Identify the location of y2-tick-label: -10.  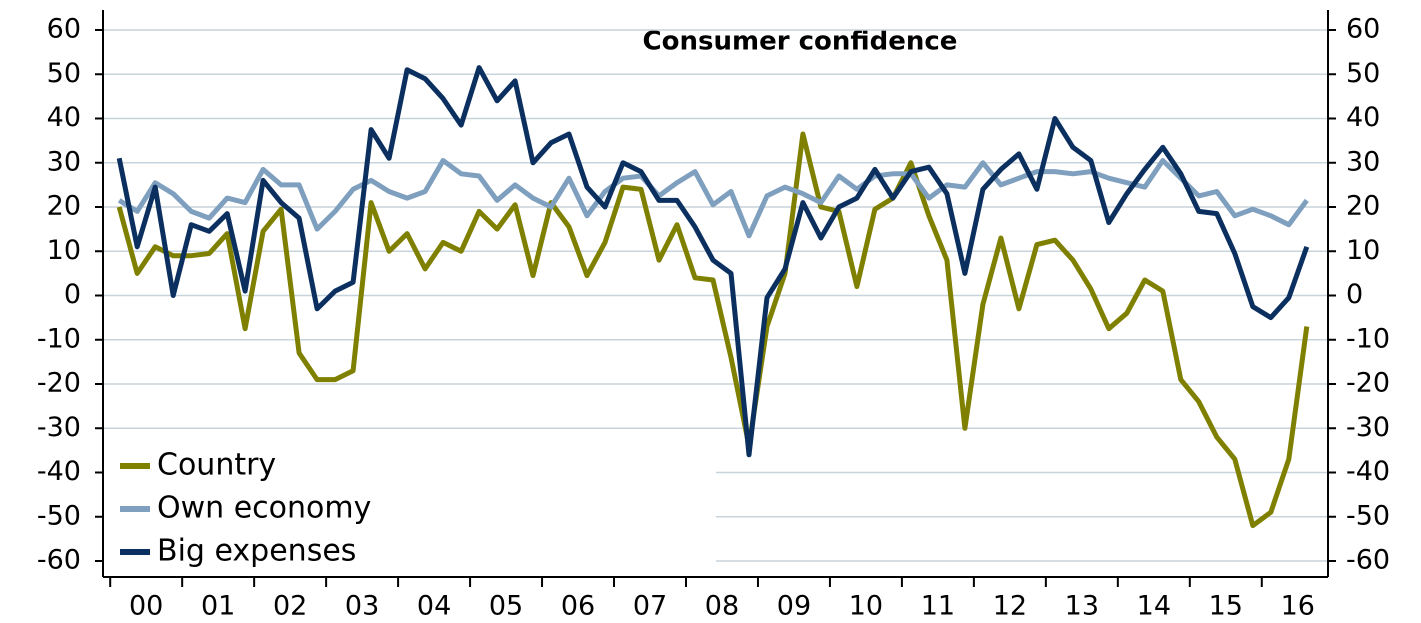
(1368, 338).